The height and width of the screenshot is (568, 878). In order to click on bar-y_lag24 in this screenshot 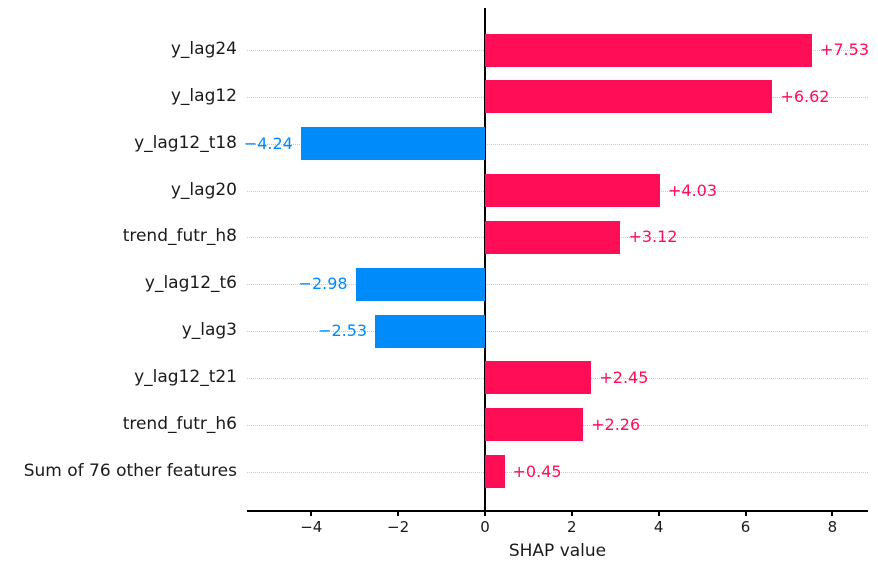, I will do `click(648, 50)`.